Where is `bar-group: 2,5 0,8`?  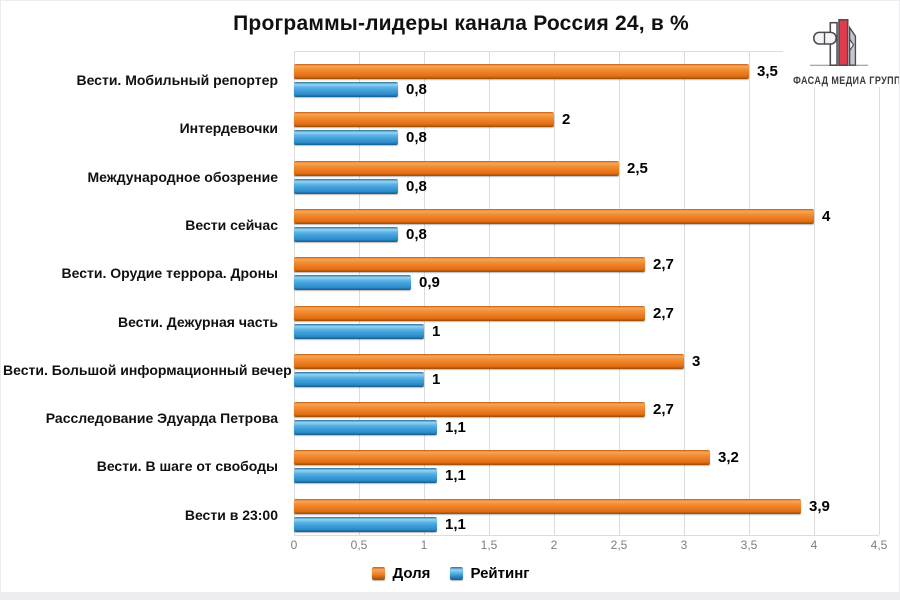 bar-group: 2,5 0,8 is located at coordinates (586, 173).